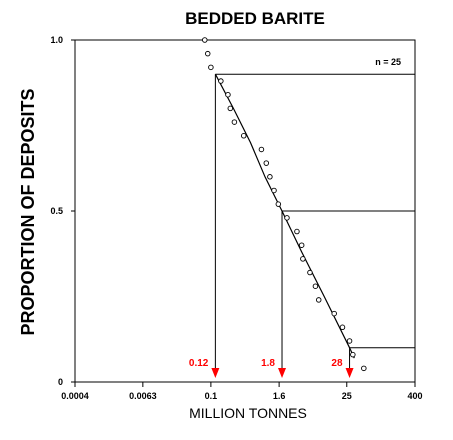 The width and height of the screenshot is (453, 440). Describe the element at coordinates (388, 62) in the screenshot. I see `sample-size-note: n = 25` at that location.